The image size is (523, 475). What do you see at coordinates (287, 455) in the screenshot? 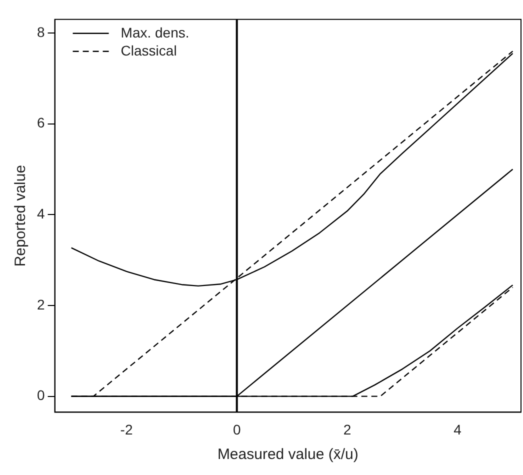
I see `x-axis-title: Measured value (x̄/u)` at bounding box center [287, 455].